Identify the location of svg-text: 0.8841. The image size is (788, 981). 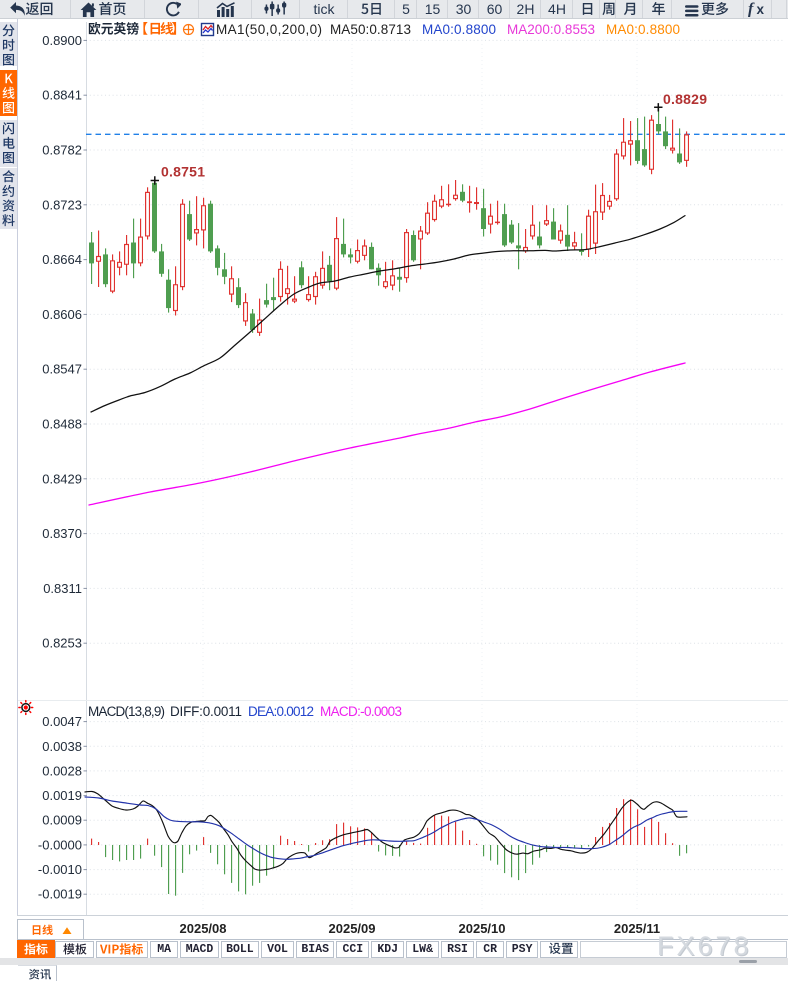
(62, 95).